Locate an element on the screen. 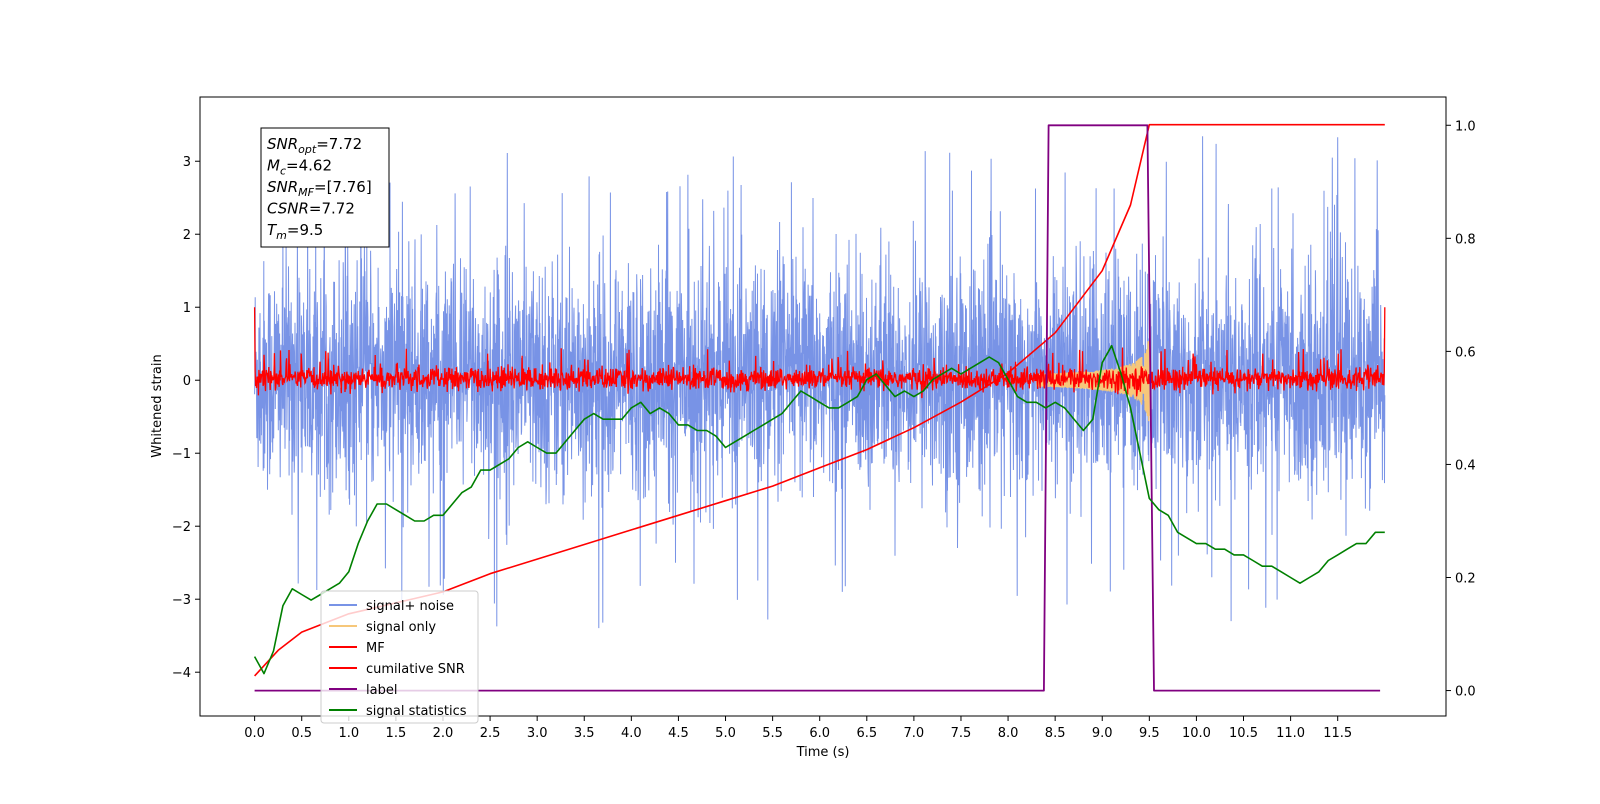  y-tick-label-left: −3 is located at coordinates (181, 600).